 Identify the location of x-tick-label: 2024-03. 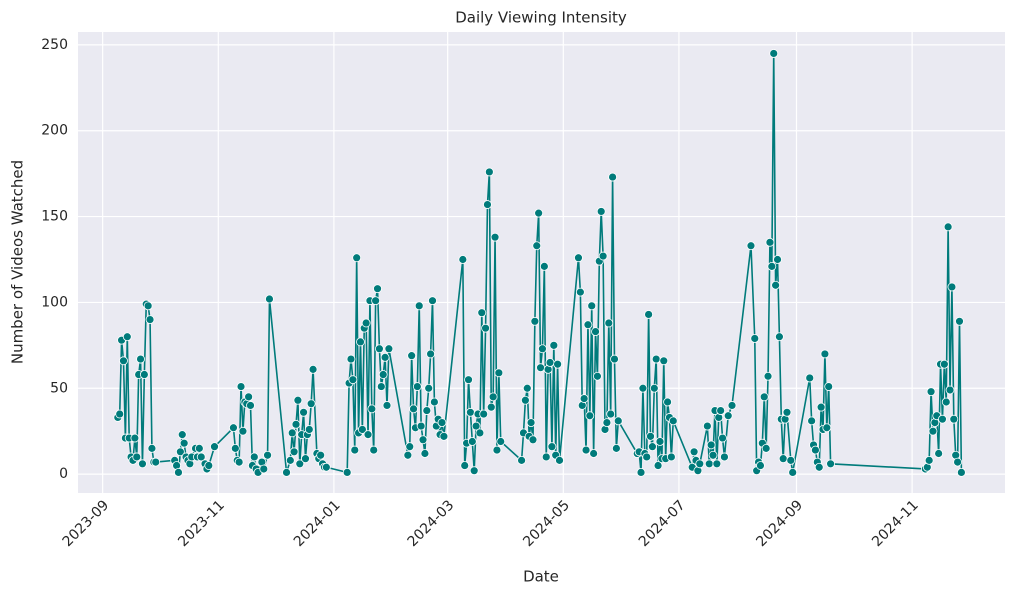
(431, 523).